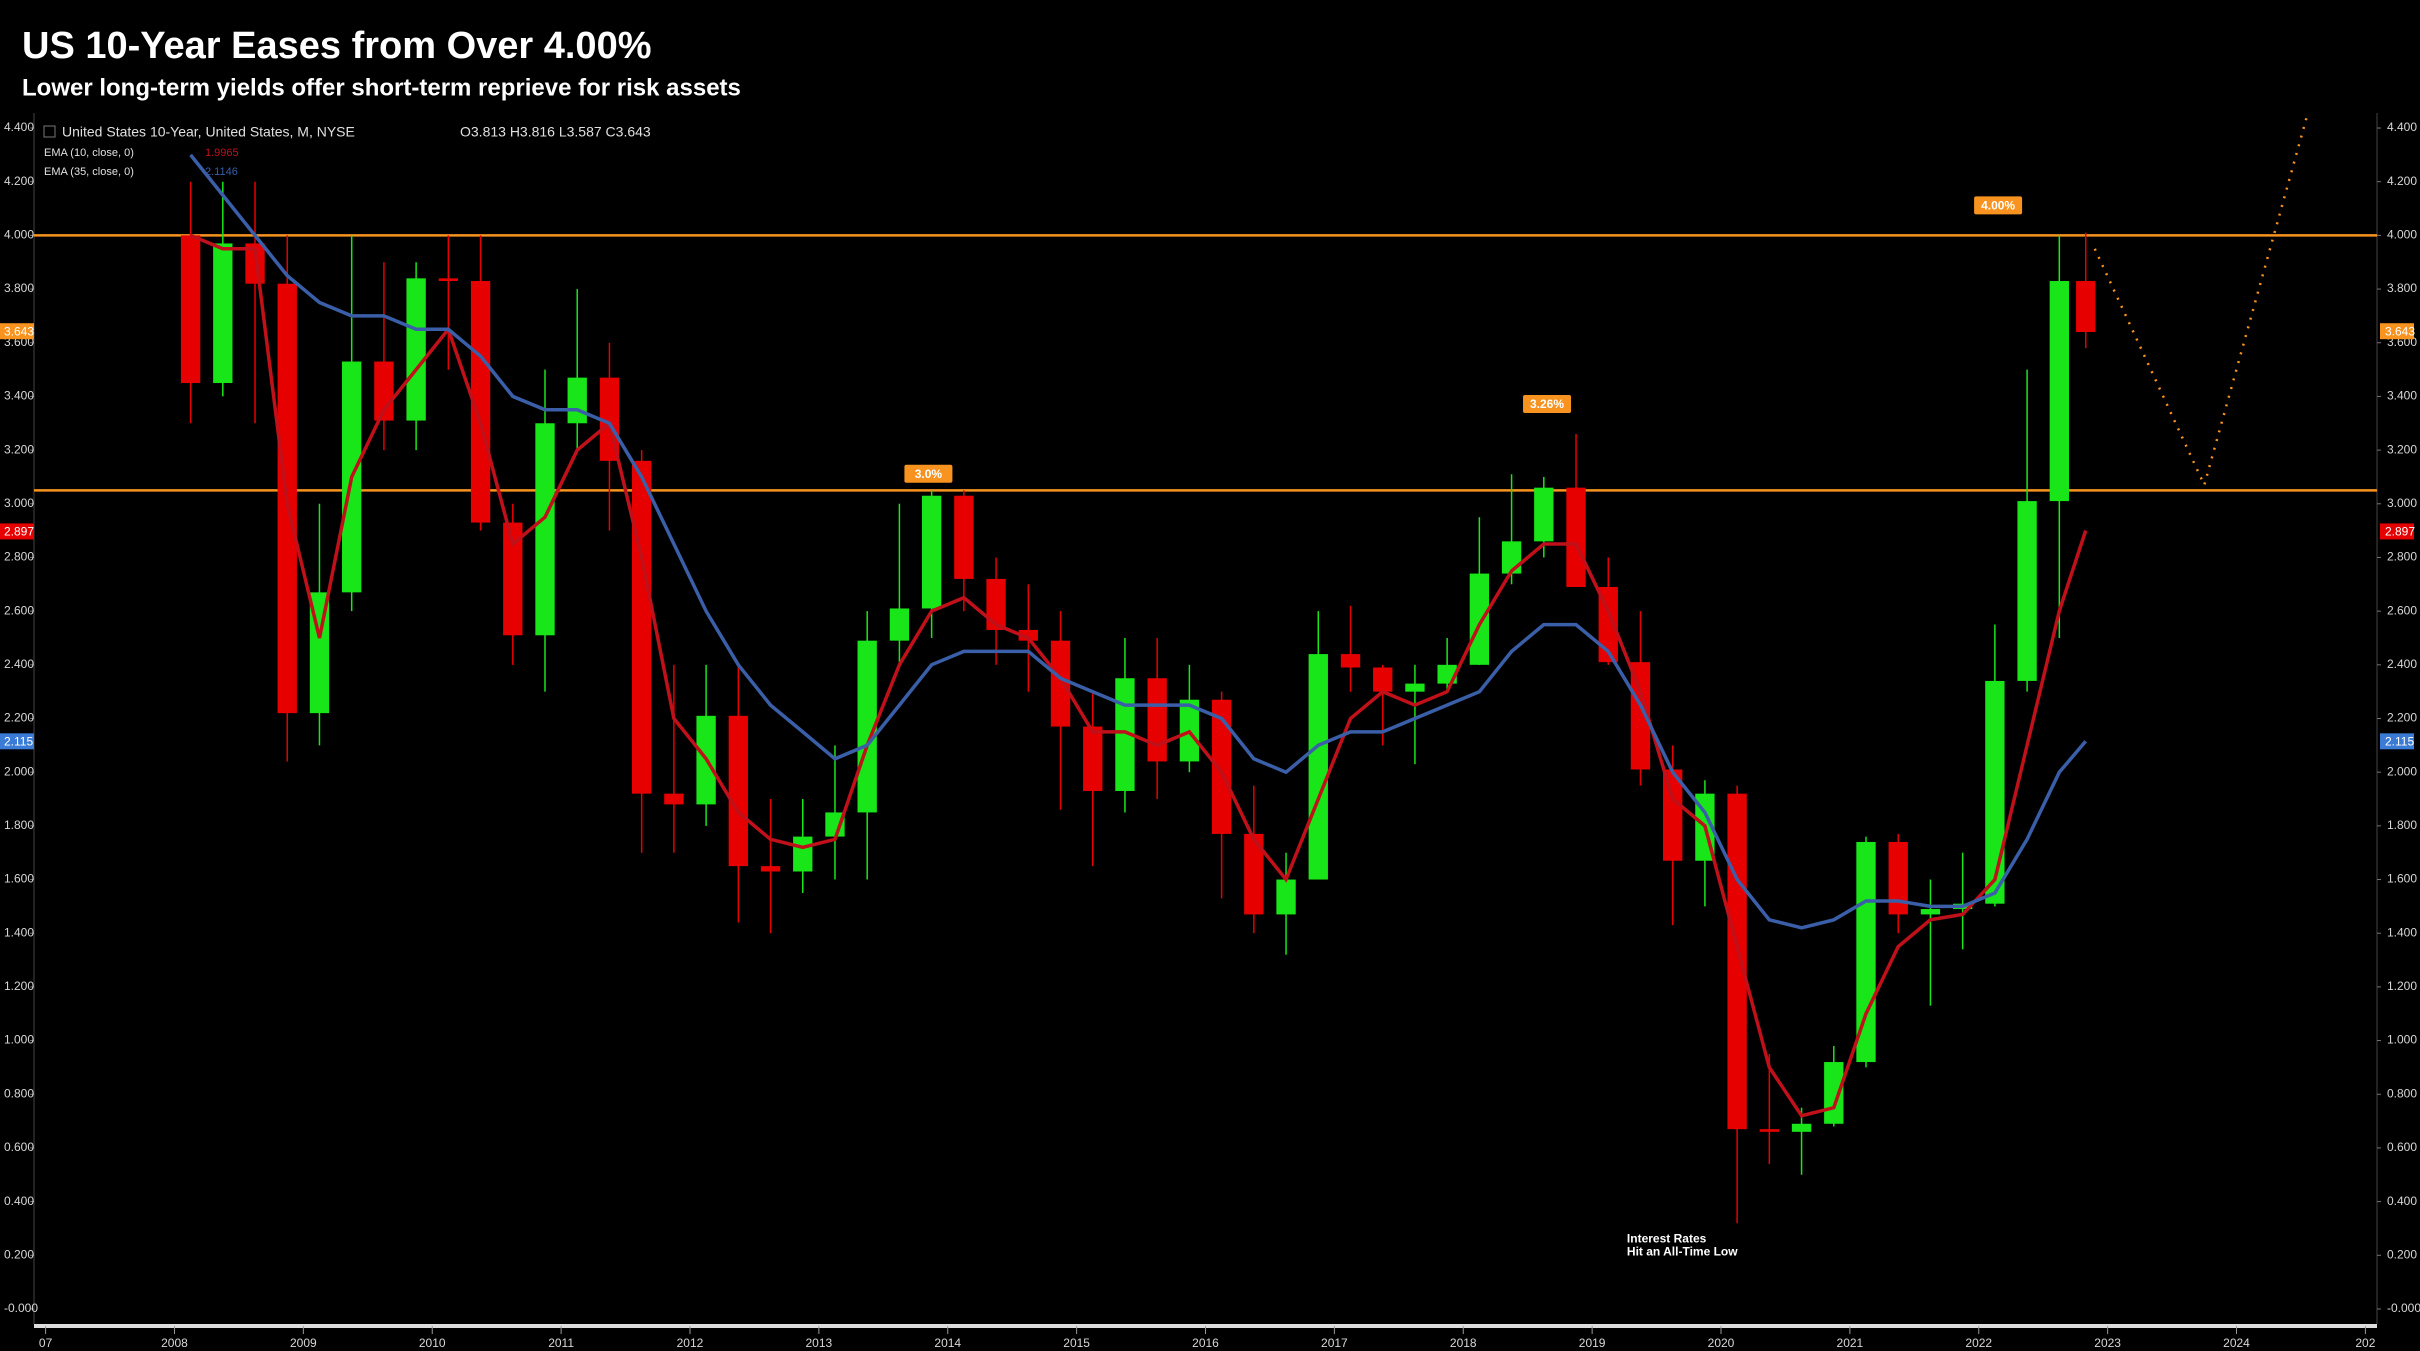 The width and height of the screenshot is (2420, 1351). Describe the element at coordinates (221, 172) in the screenshot. I see `legend-value: 2.1146` at that location.